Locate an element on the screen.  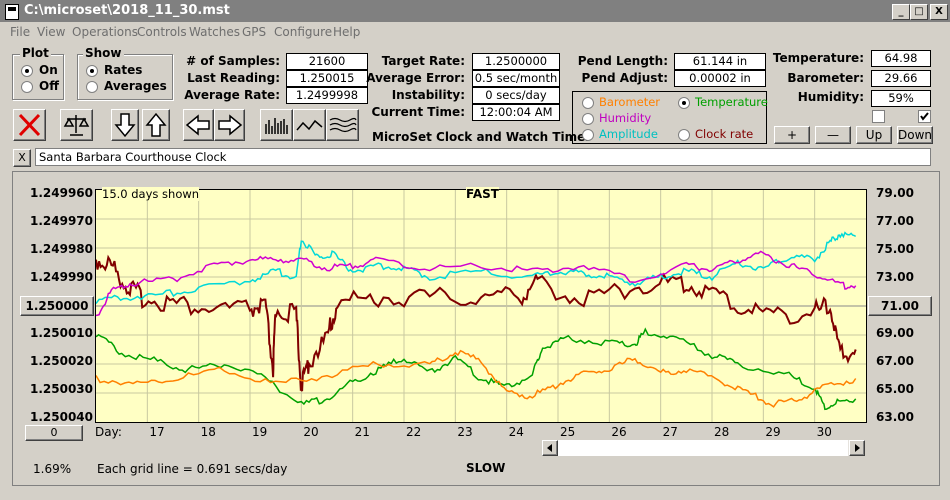
y-left-tick: 1.250040 is located at coordinates (62, 417).